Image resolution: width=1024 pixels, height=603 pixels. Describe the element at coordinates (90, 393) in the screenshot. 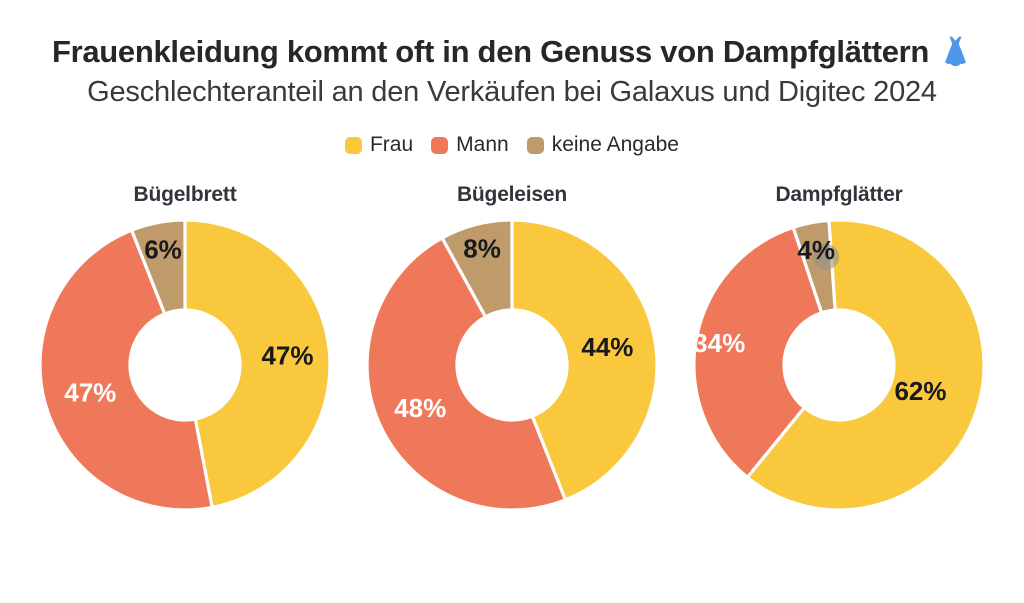

I see `slice-value-label-mann: 47%` at that location.